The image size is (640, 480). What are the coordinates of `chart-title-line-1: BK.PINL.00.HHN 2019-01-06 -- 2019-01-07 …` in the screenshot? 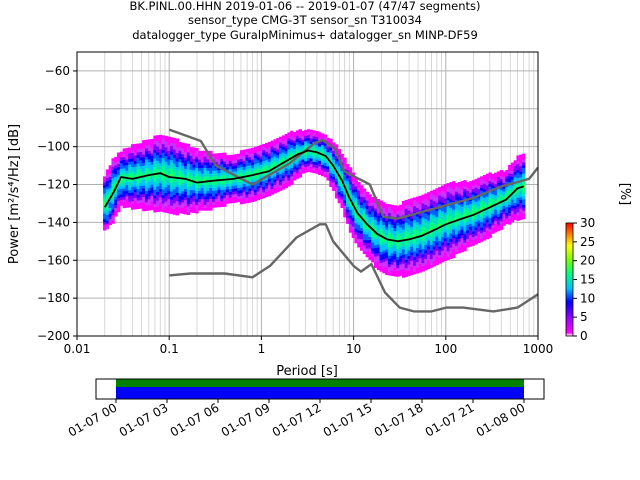 It's located at (304, 6).